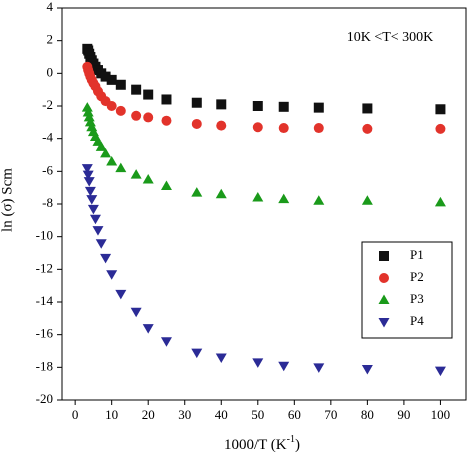 This screenshot has height=474, width=474. Describe the element at coordinates (75, 414) in the screenshot. I see `x-tick-label: 0` at that location.